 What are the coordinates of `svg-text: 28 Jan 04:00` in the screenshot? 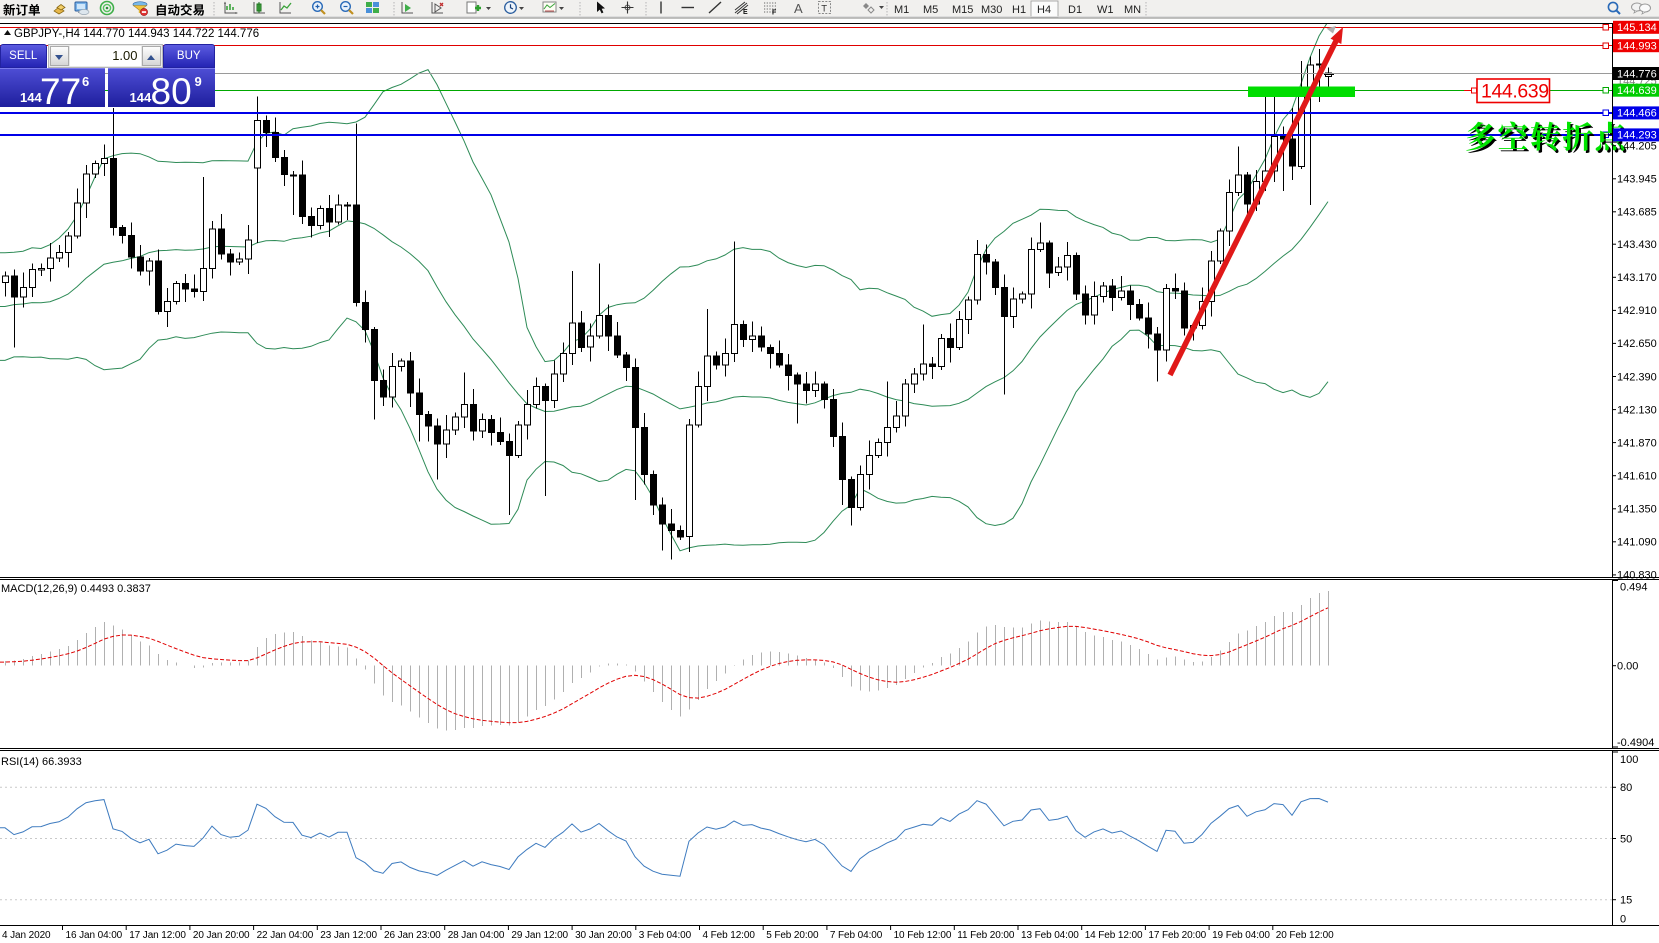 It's located at (476, 935).